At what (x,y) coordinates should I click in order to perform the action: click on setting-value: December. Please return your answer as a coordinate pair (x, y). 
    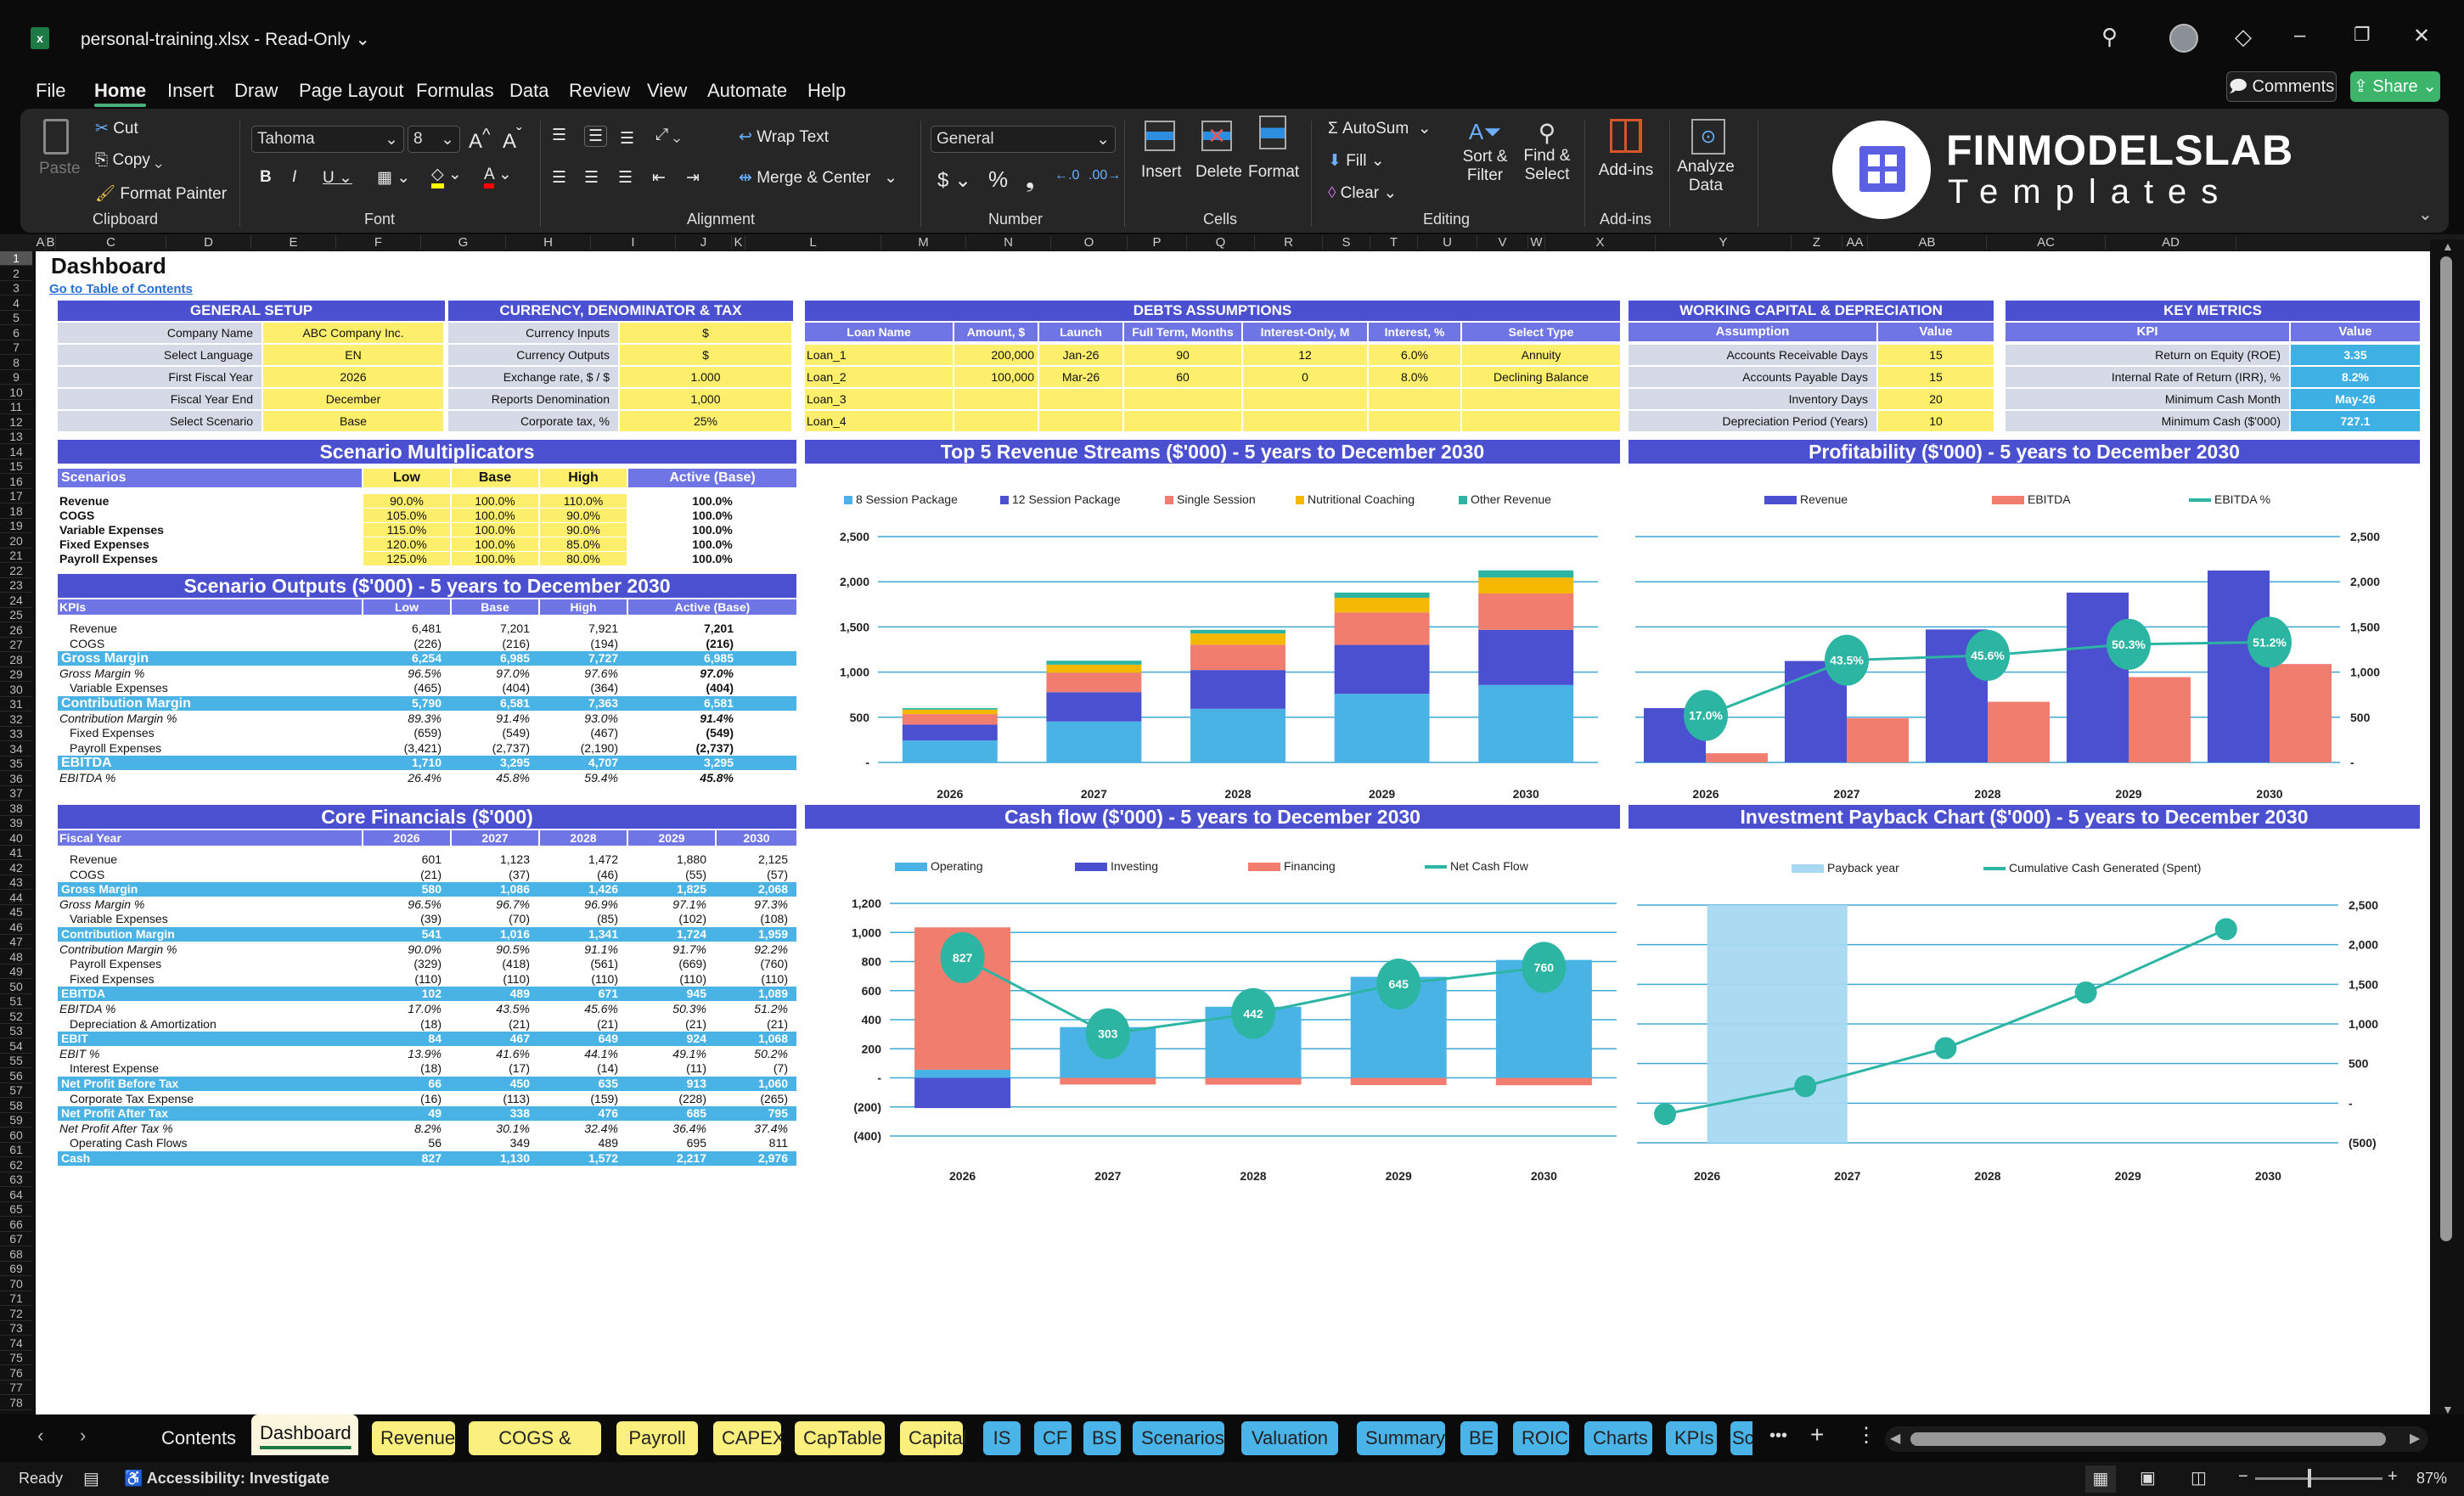
    Looking at the image, I should click on (353, 399).